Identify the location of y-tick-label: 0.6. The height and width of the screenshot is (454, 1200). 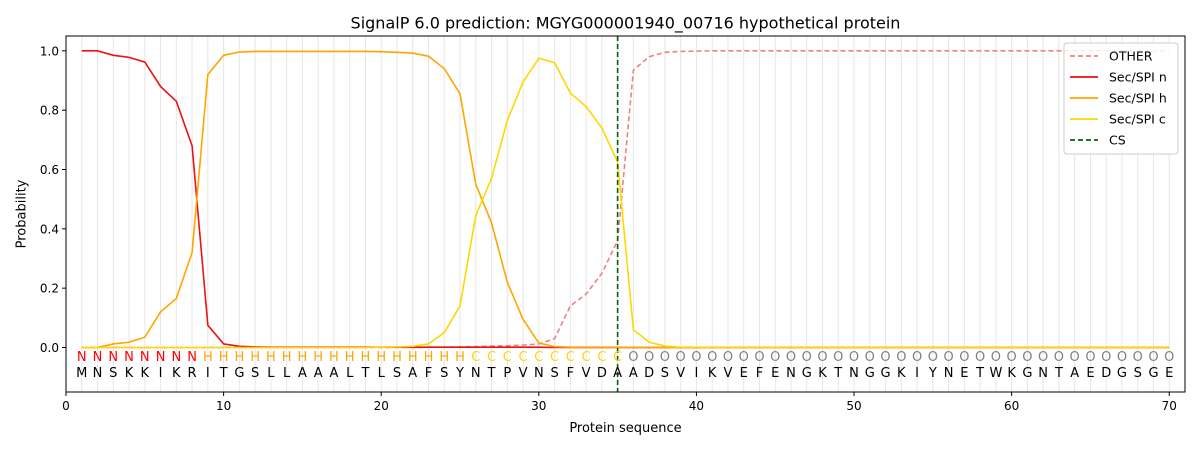
(49, 170).